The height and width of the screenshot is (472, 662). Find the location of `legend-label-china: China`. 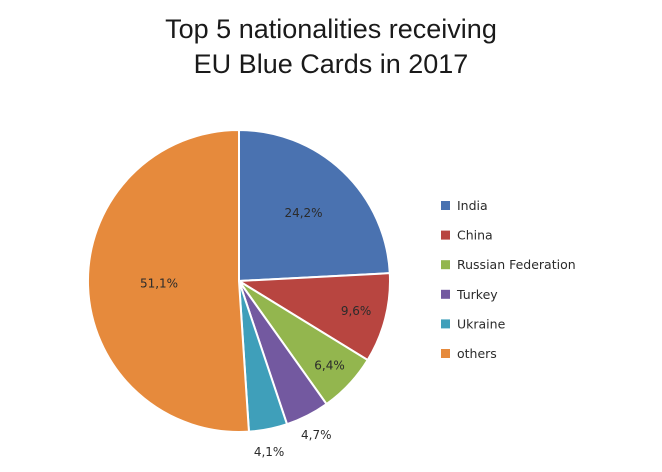

legend-label-china: China is located at coordinates (475, 235).